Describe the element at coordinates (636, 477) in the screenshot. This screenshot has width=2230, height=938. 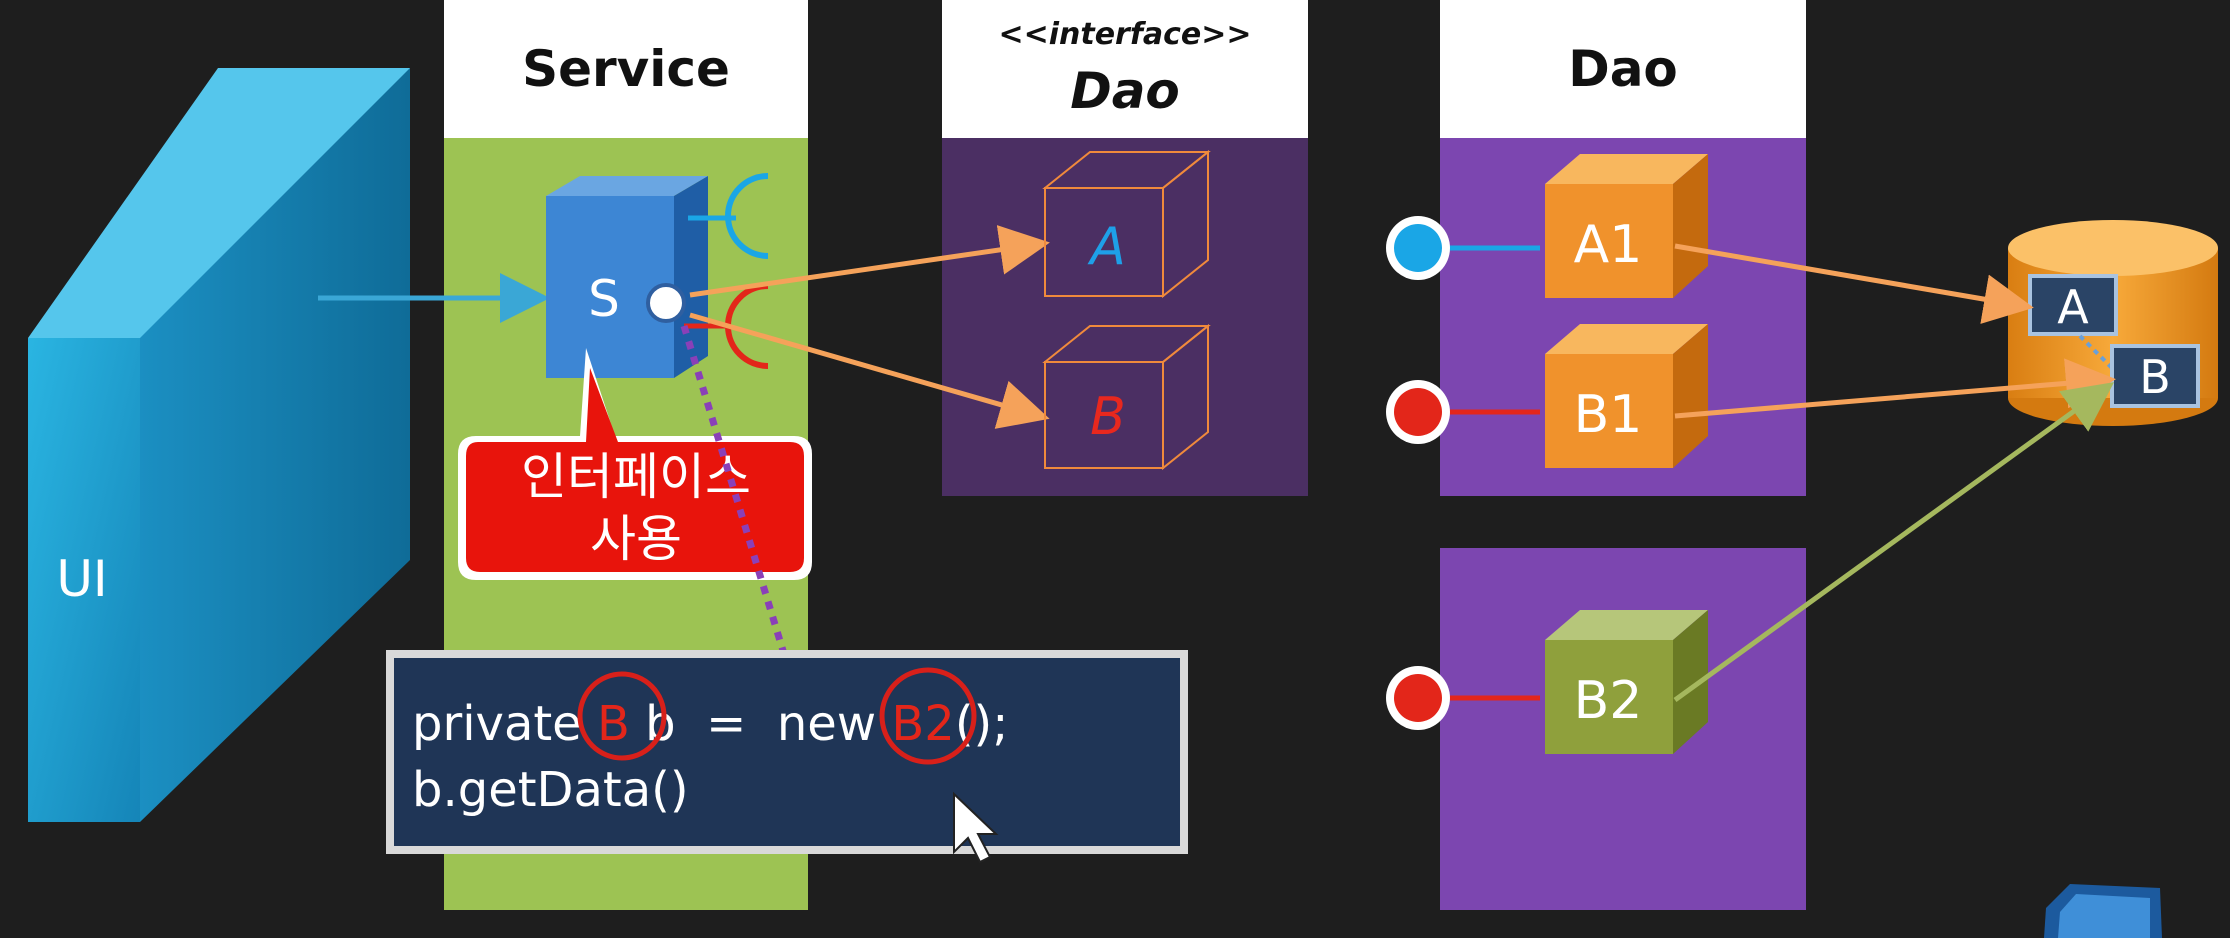
I see `callout-line1: 인터페이스` at that location.